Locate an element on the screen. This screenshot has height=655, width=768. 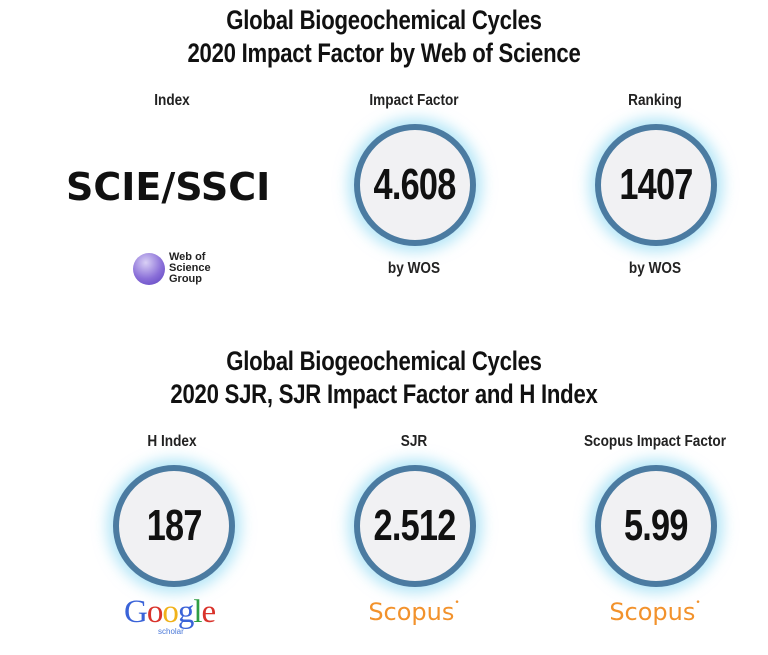
h-index-value: 187 is located at coordinates (174, 525).